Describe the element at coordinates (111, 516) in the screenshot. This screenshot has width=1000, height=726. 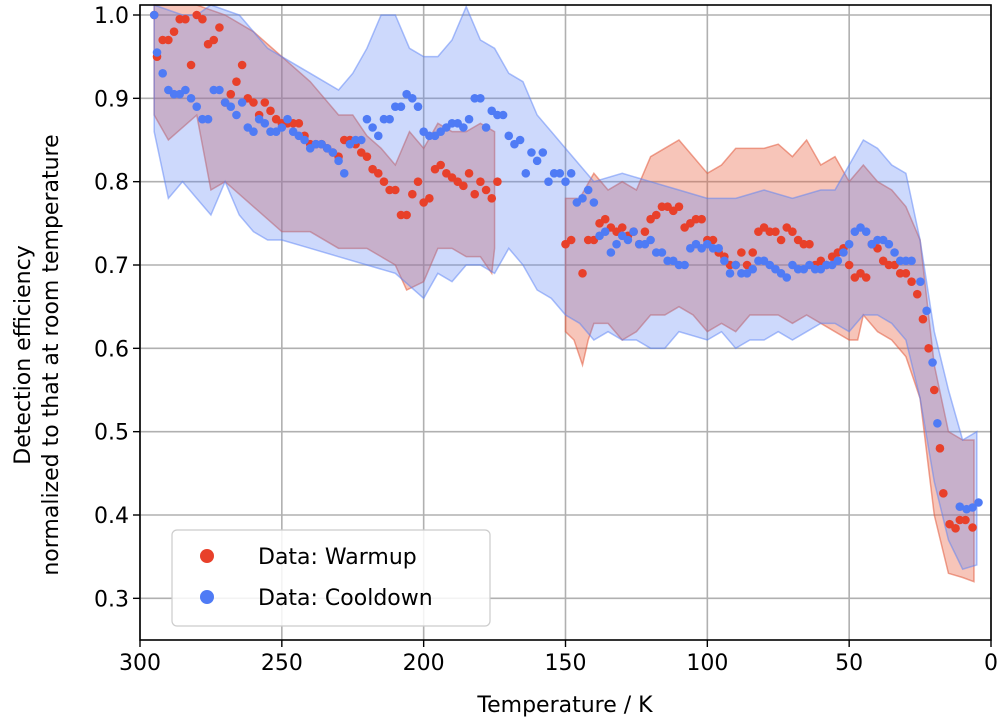
I see `y-tick-label: 0.4` at that location.